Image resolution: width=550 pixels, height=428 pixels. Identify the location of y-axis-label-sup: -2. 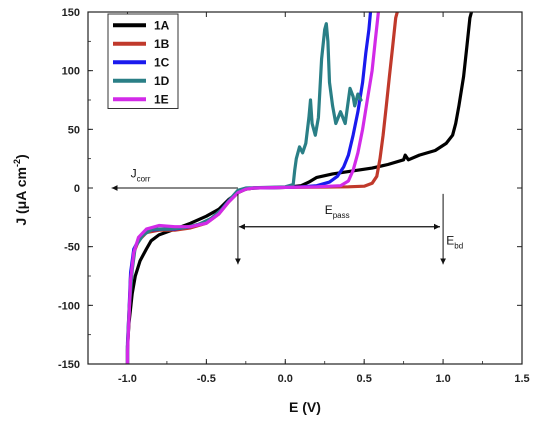
(17, 163).